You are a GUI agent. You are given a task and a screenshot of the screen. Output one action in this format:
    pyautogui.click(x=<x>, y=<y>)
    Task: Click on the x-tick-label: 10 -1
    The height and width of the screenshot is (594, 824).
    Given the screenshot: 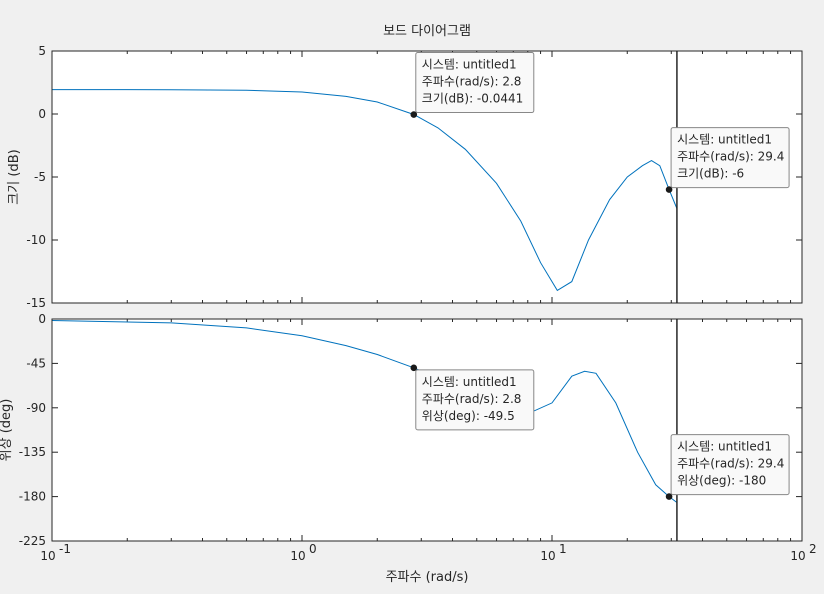 What is the action you would take?
    pyautogui.click(x=55, y=552)
    